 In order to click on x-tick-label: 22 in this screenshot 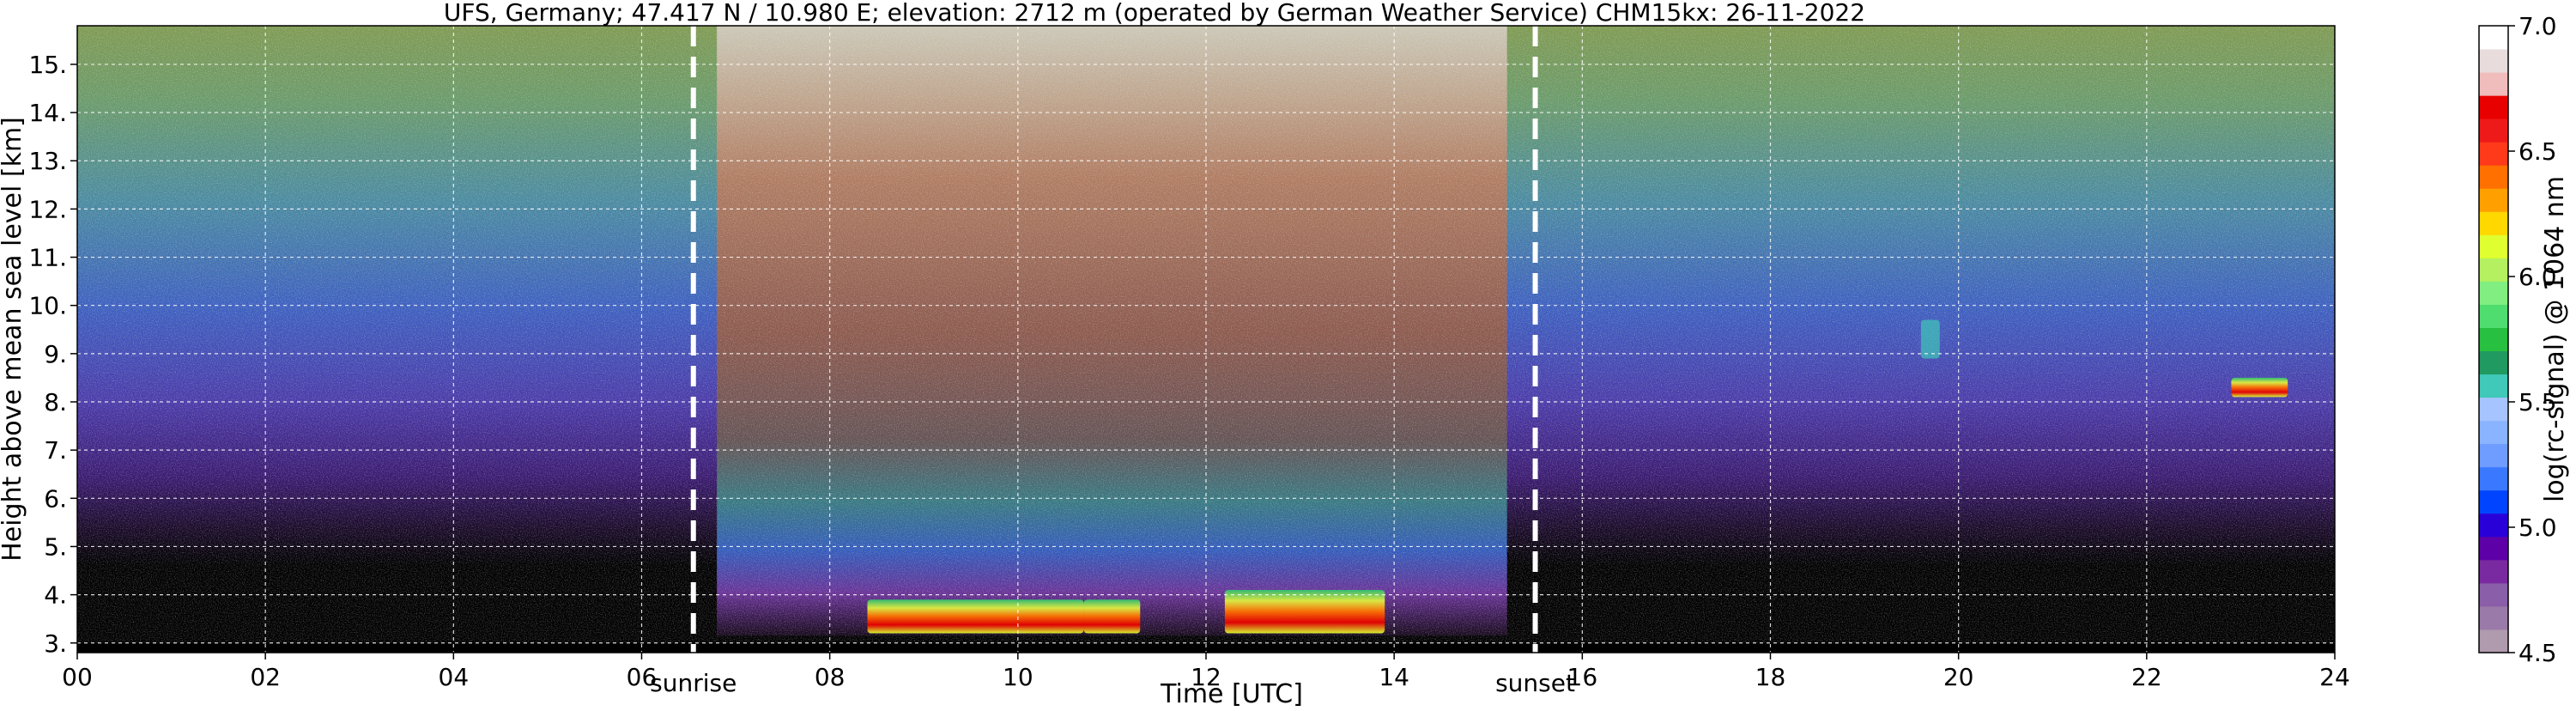, I will do `click(2146, 677)`.